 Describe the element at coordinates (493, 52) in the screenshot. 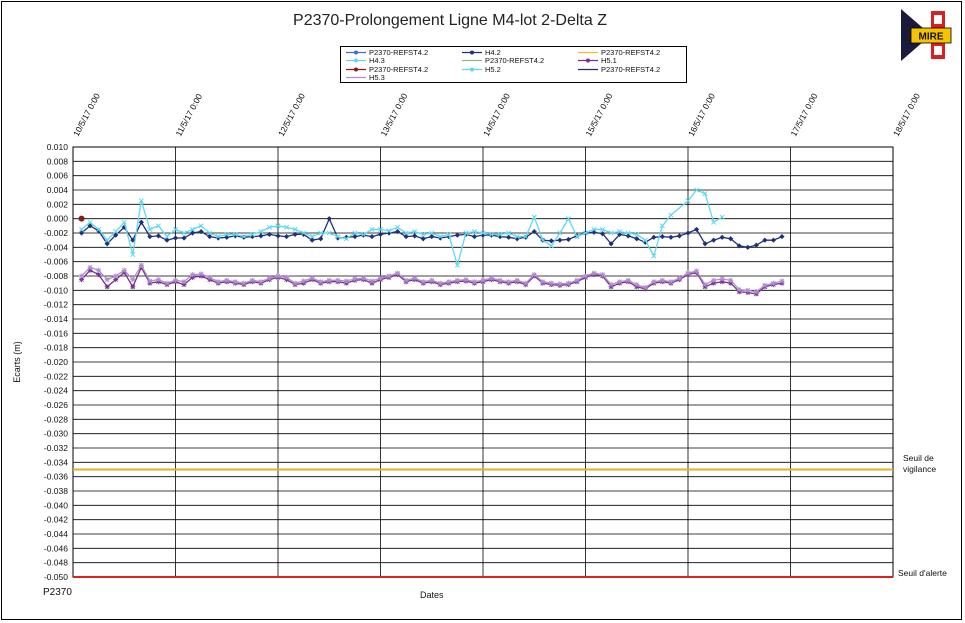

I see `legend-label: H4.2` at that location.